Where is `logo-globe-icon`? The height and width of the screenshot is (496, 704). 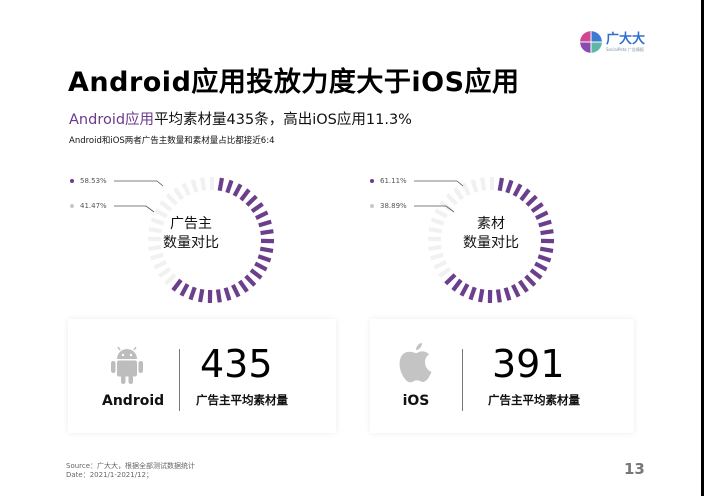
logo-globe-icon is located at coordinates (591, 42).